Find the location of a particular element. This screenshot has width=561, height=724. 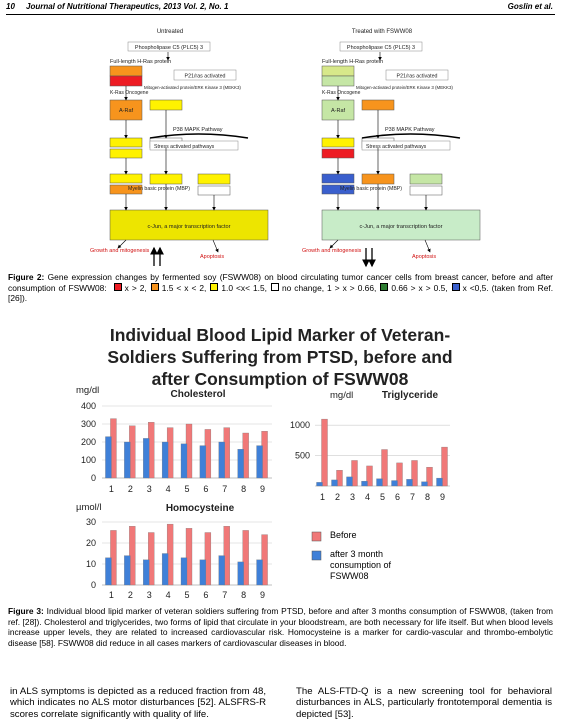

y-tick-label: 10 is located at coordinates (91, 564).